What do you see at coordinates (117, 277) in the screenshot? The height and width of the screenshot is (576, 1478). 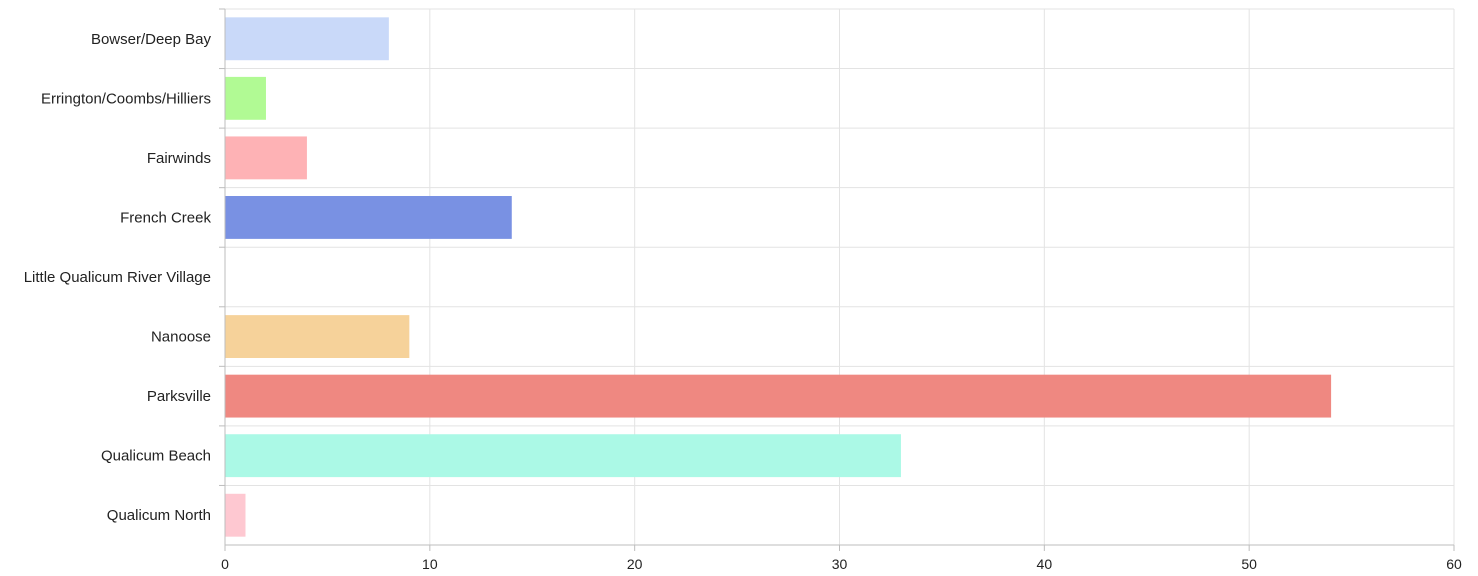 I see `category-label: Little Qualicum River Village` at bounding box center [117, 277].